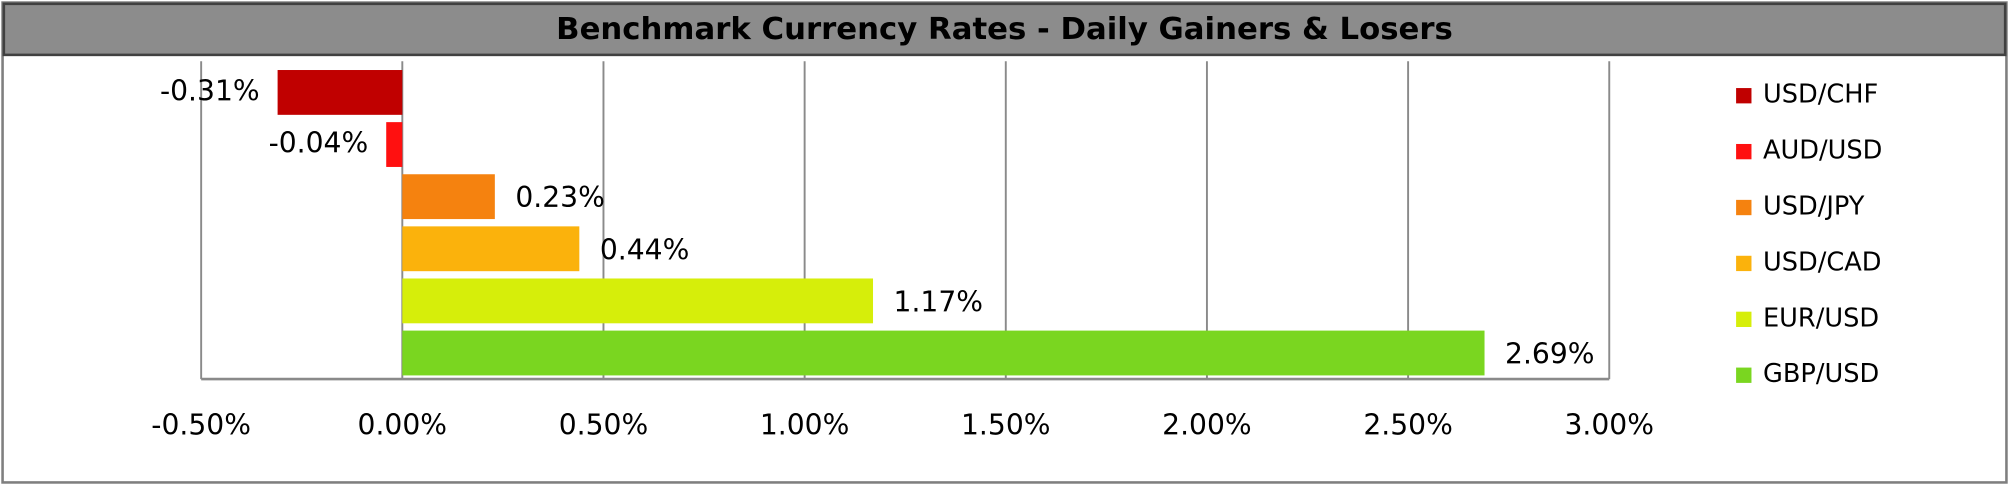  Describe the element at coordinates (1814, 207) in the screenshot. I see `legend-label: USD/JPY` at that location.